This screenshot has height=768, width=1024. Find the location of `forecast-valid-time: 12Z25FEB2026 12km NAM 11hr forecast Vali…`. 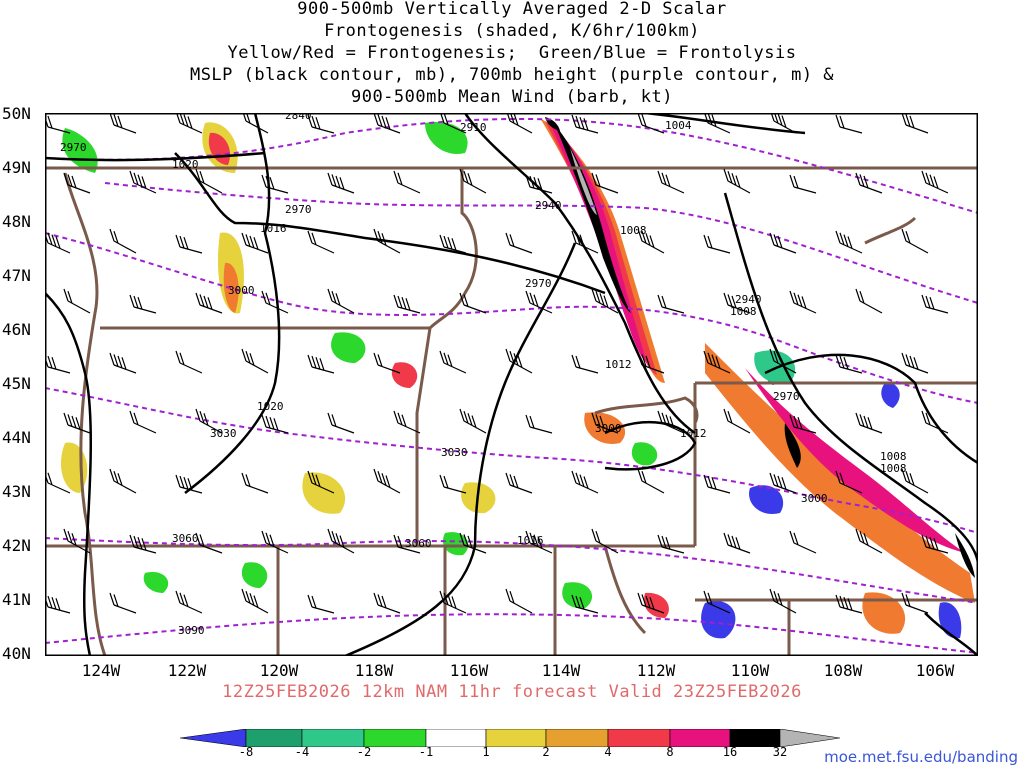

forecast-valid-time: 12Z25FEB2026 12km NAM 11hr forecast Vali… is located at coordinates (512, 692).